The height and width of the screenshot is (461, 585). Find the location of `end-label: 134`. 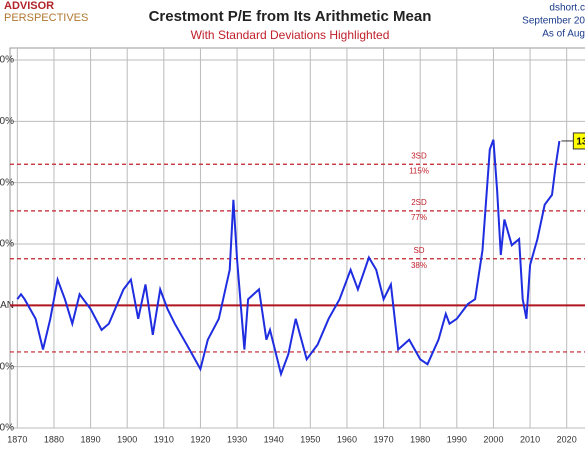

end-label: 134 is located at coordinates (580, 142).